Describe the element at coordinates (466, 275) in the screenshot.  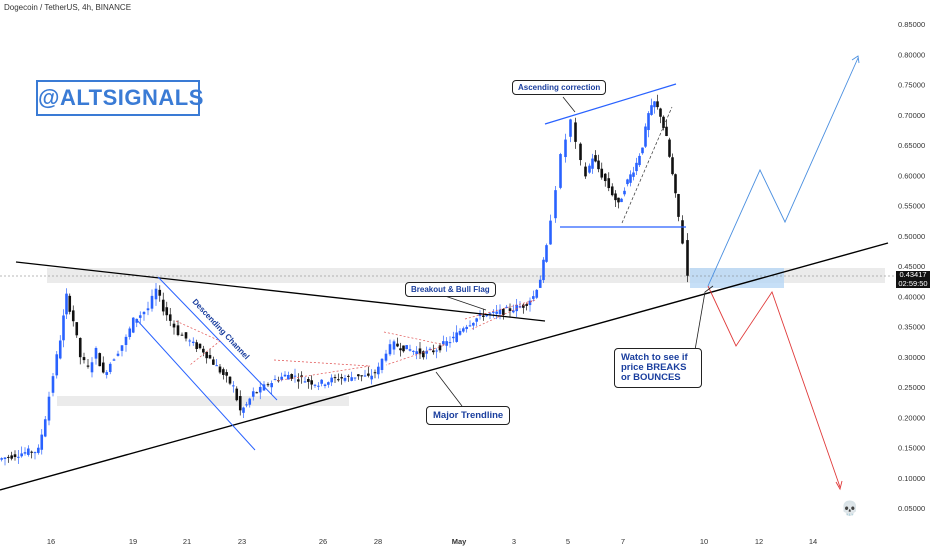
I see `resistance-zone` at that location.